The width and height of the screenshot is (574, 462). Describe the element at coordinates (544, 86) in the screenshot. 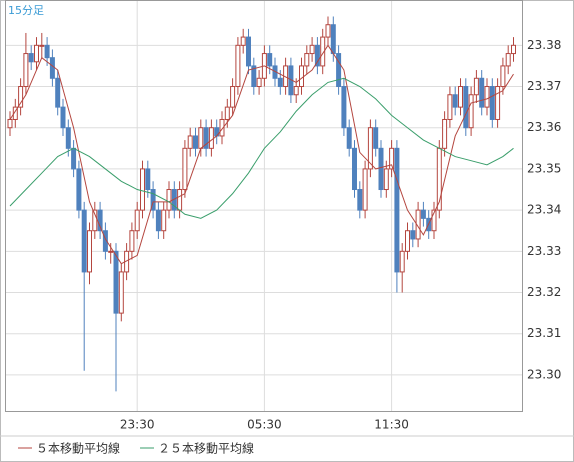

I see `y-tick-label: 23.37` at that location.